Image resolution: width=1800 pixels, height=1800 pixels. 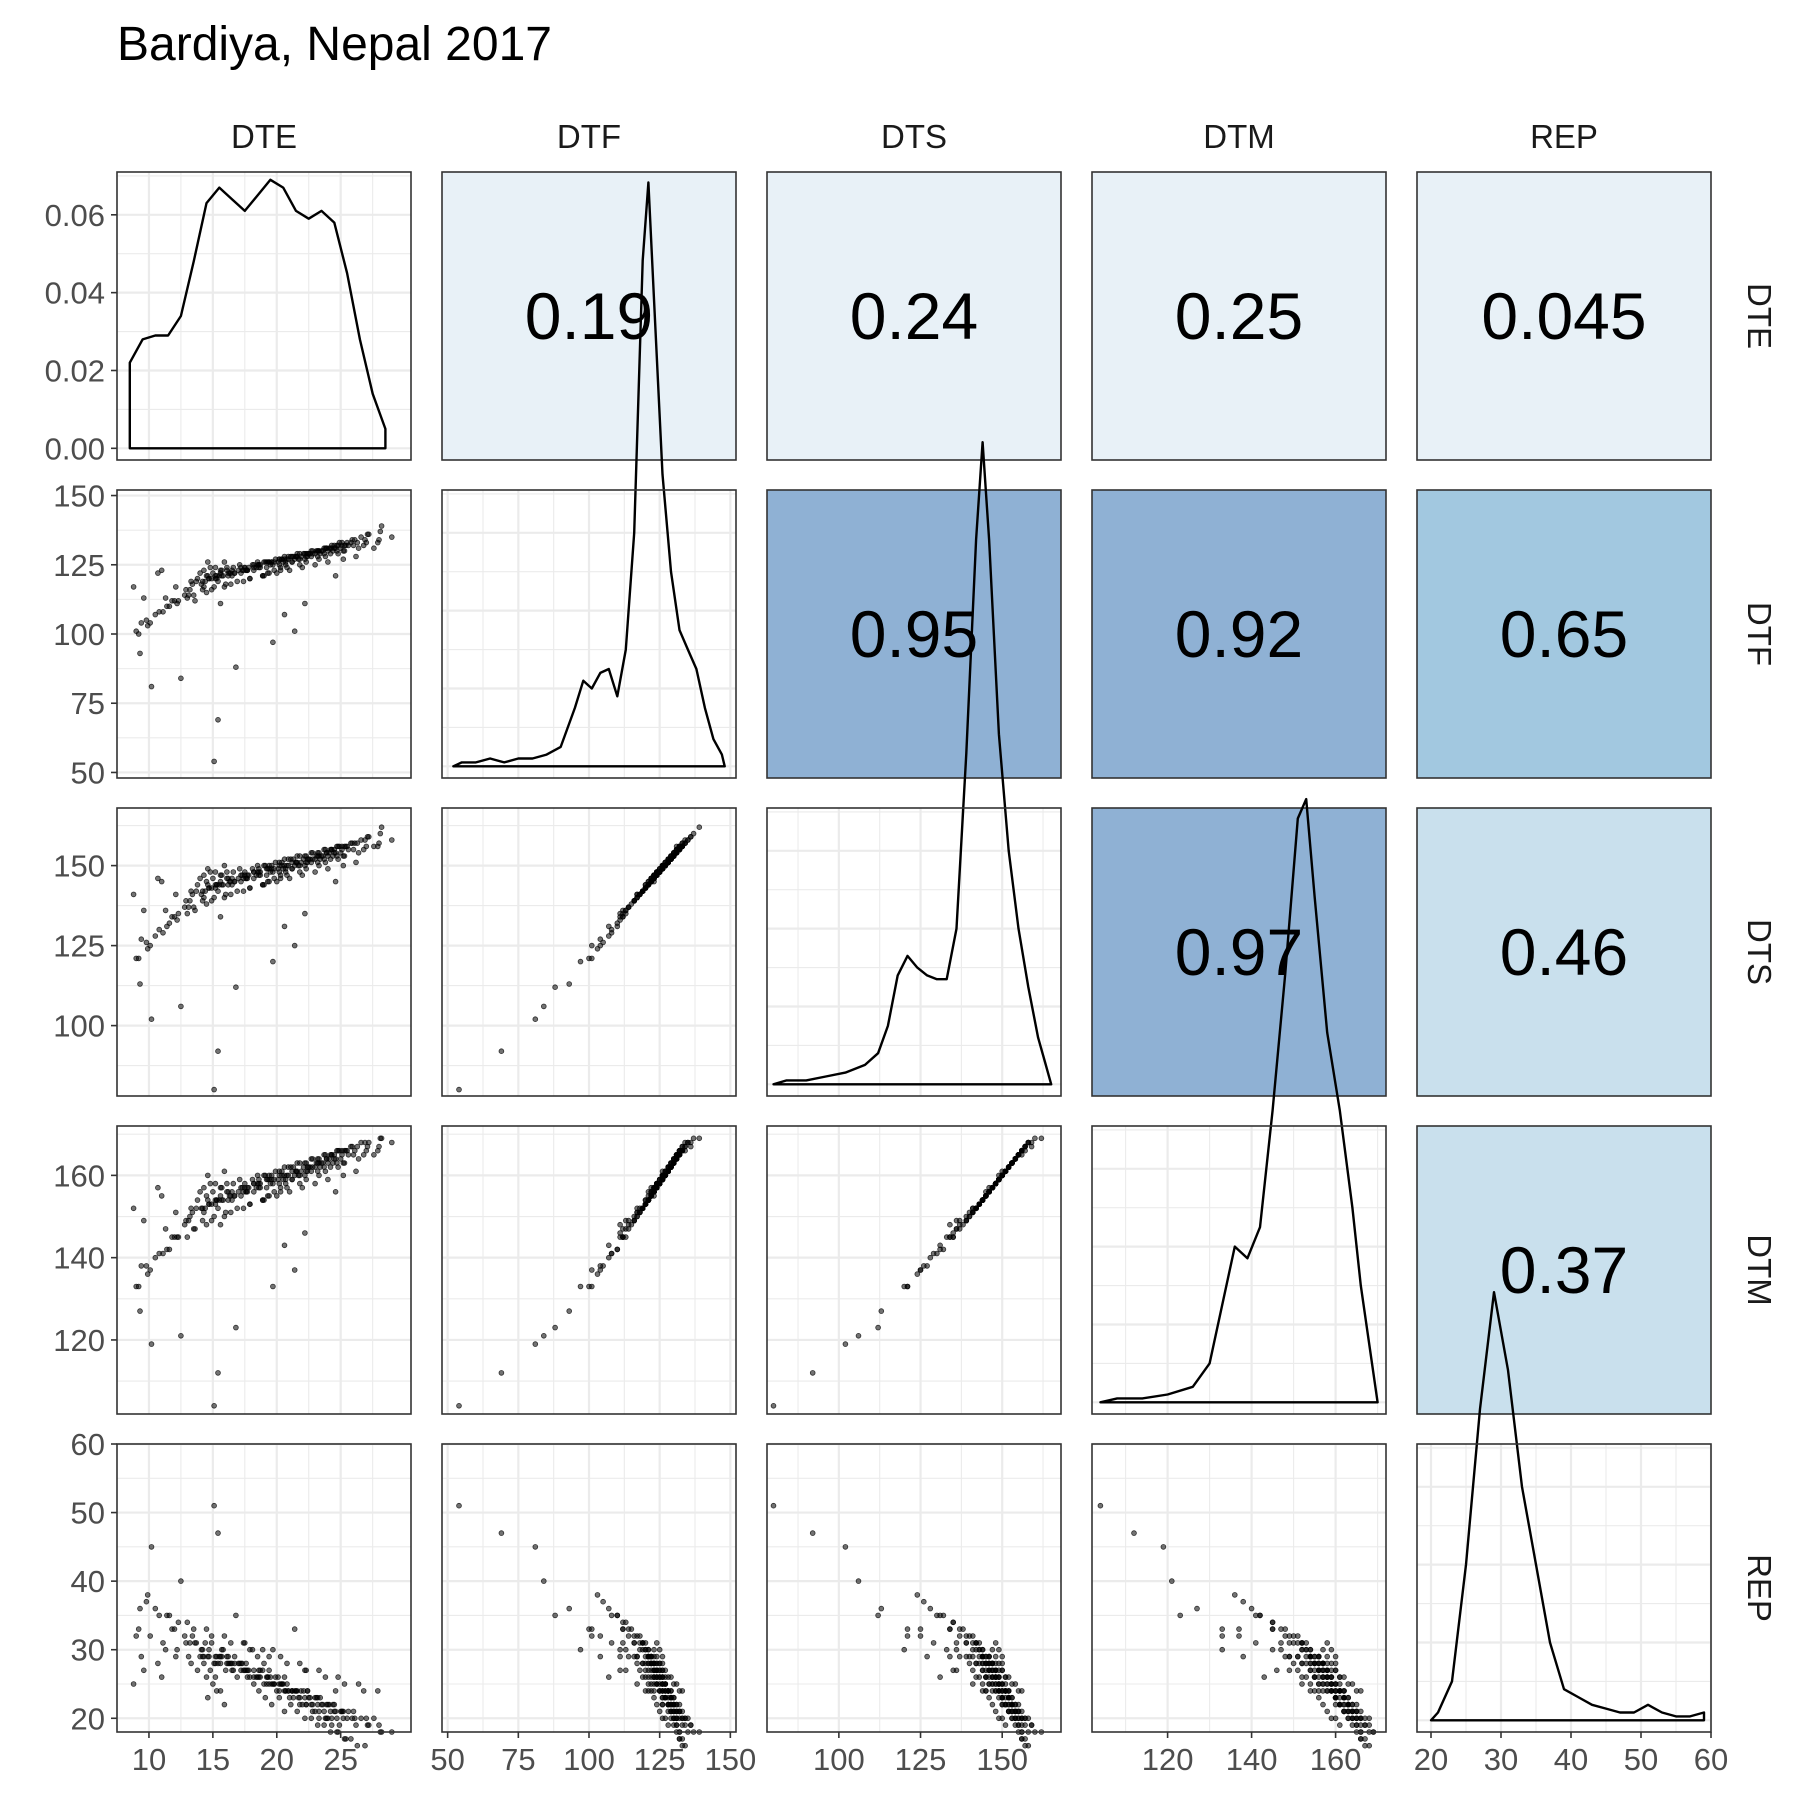 What do you see at coordinates (589, 1595) in the screenshot?
I see `panel-rep-dtf` at bounding box center [589, 1595].